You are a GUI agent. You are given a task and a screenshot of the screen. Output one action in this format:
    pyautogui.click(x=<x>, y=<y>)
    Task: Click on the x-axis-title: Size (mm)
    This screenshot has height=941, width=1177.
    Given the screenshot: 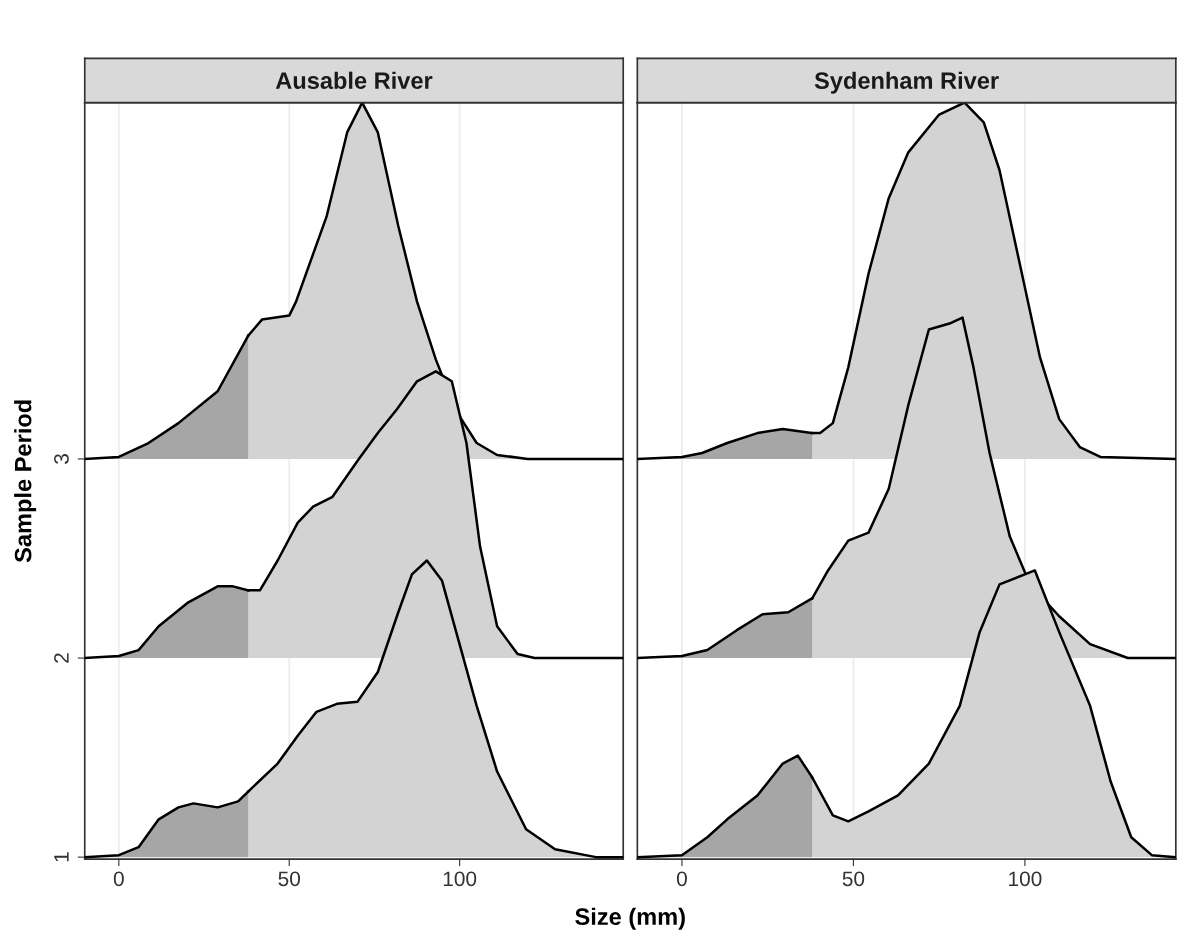 What is the action you would take?
    pyautogui.click(x=630, y=918)
    